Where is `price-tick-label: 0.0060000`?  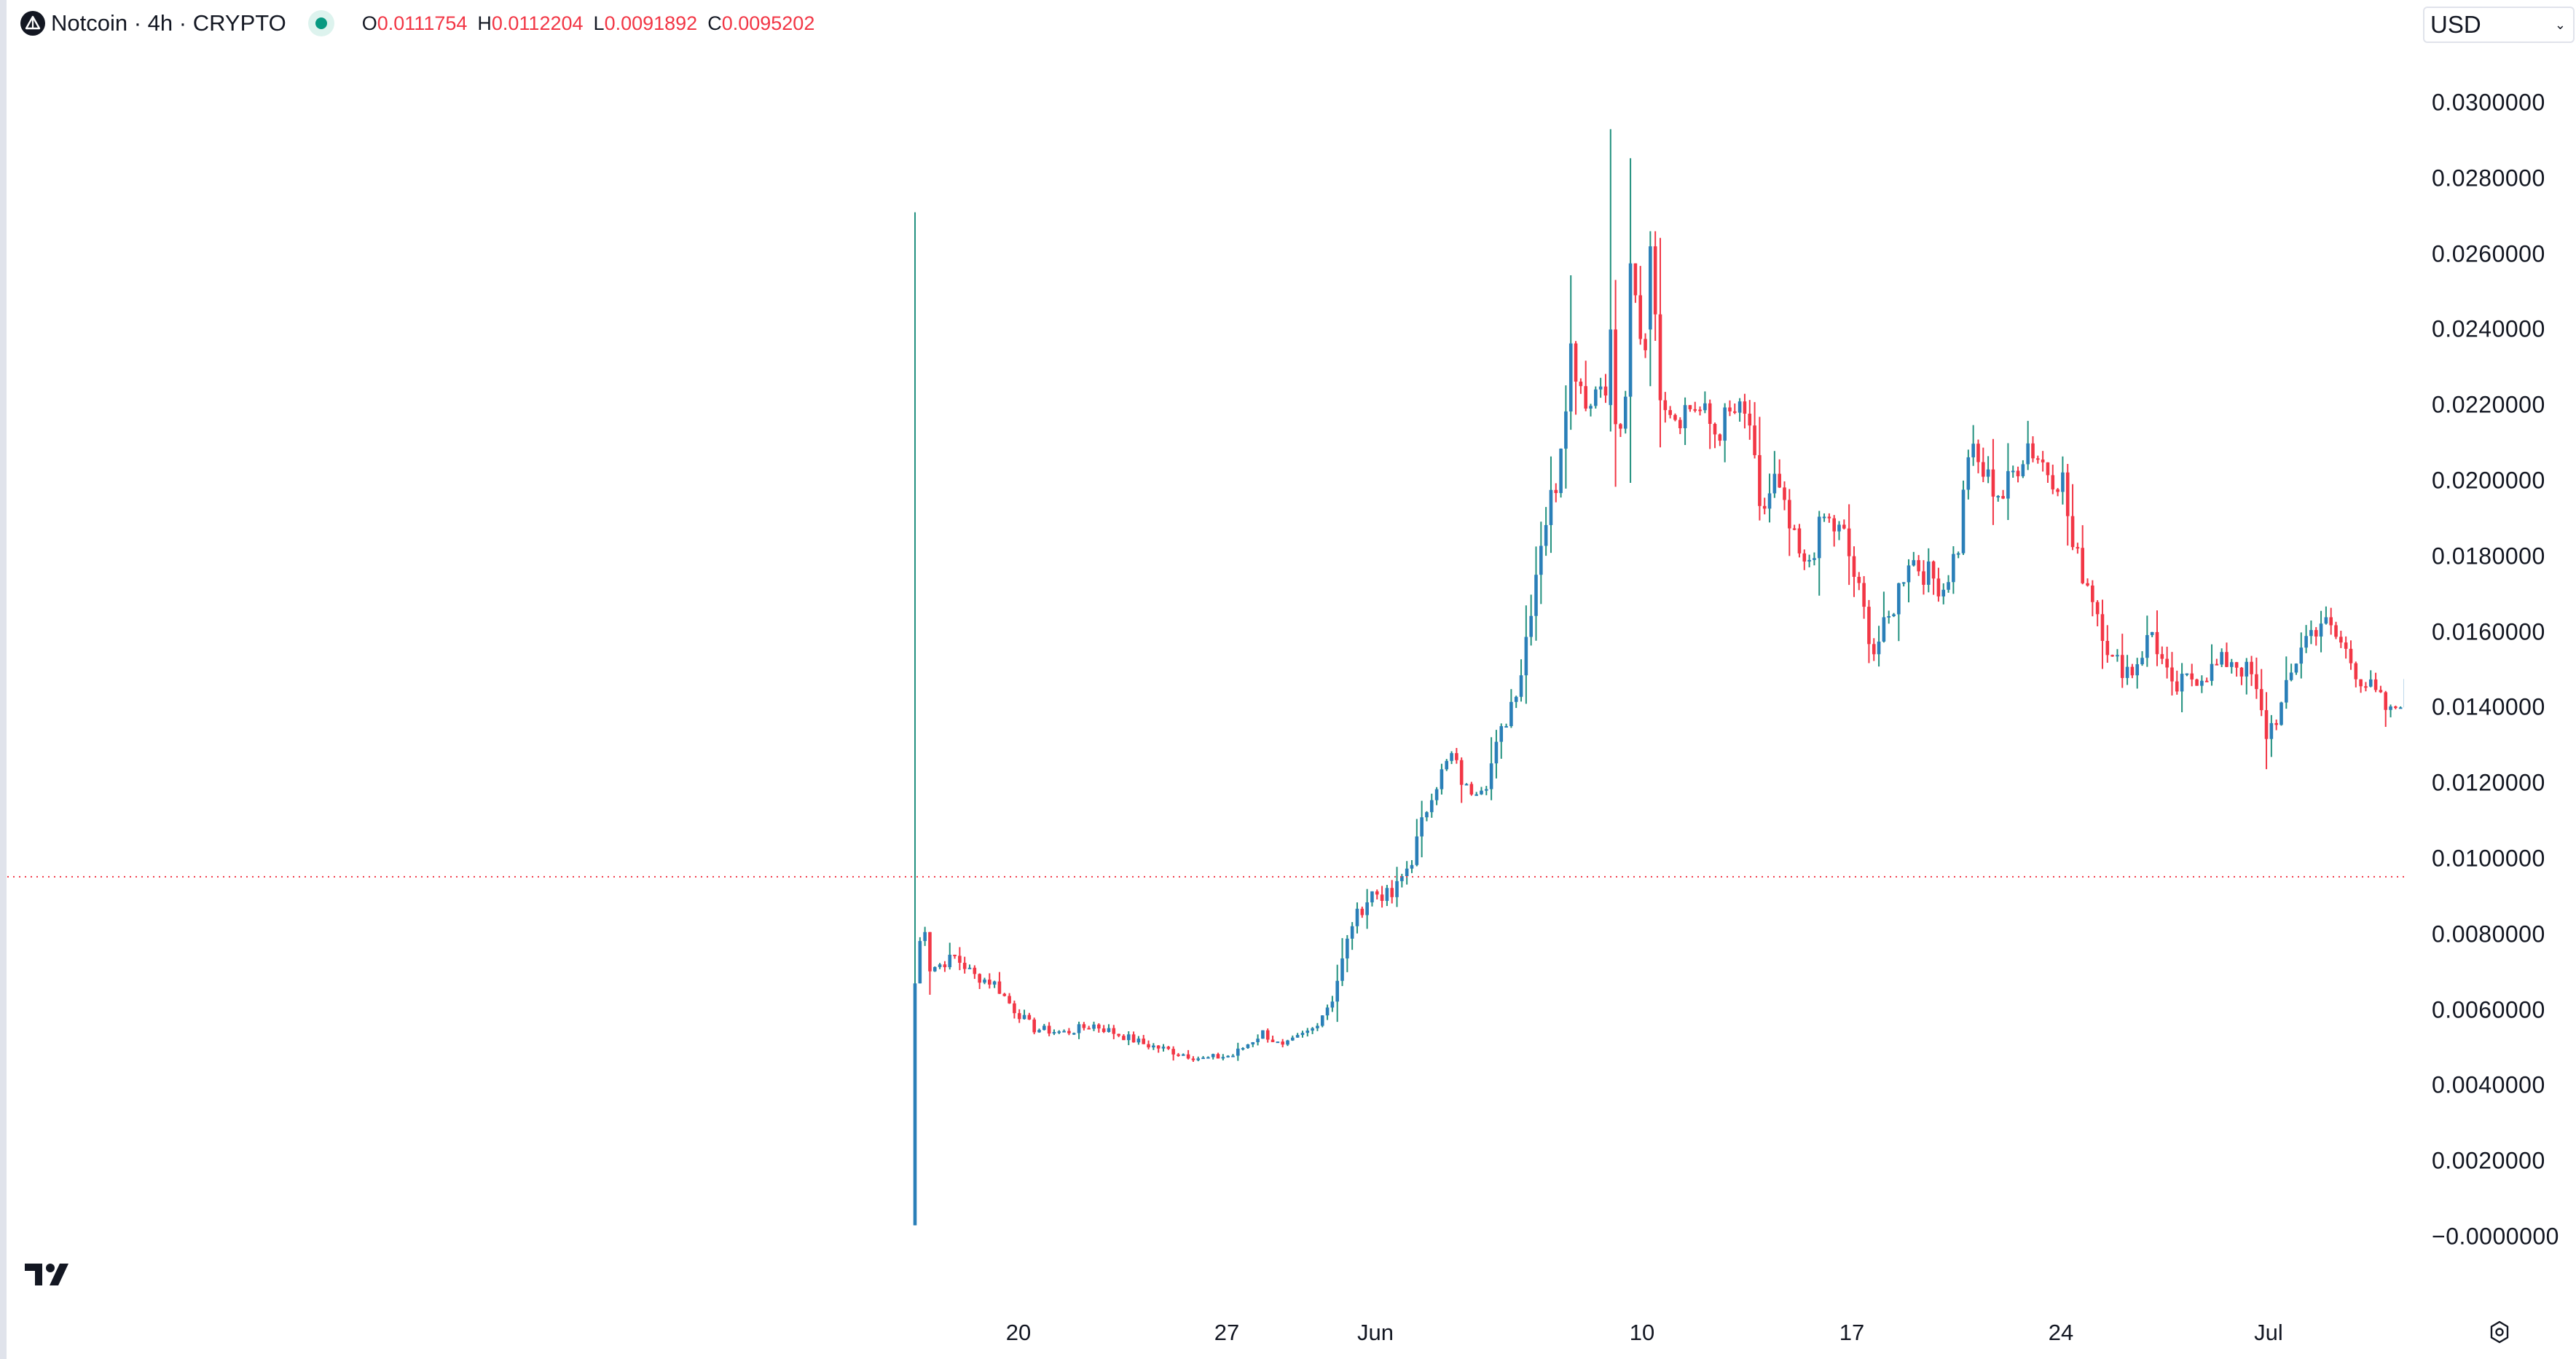
price-tick-label: 0.0060000 is located at coordinates (2488, 1009).